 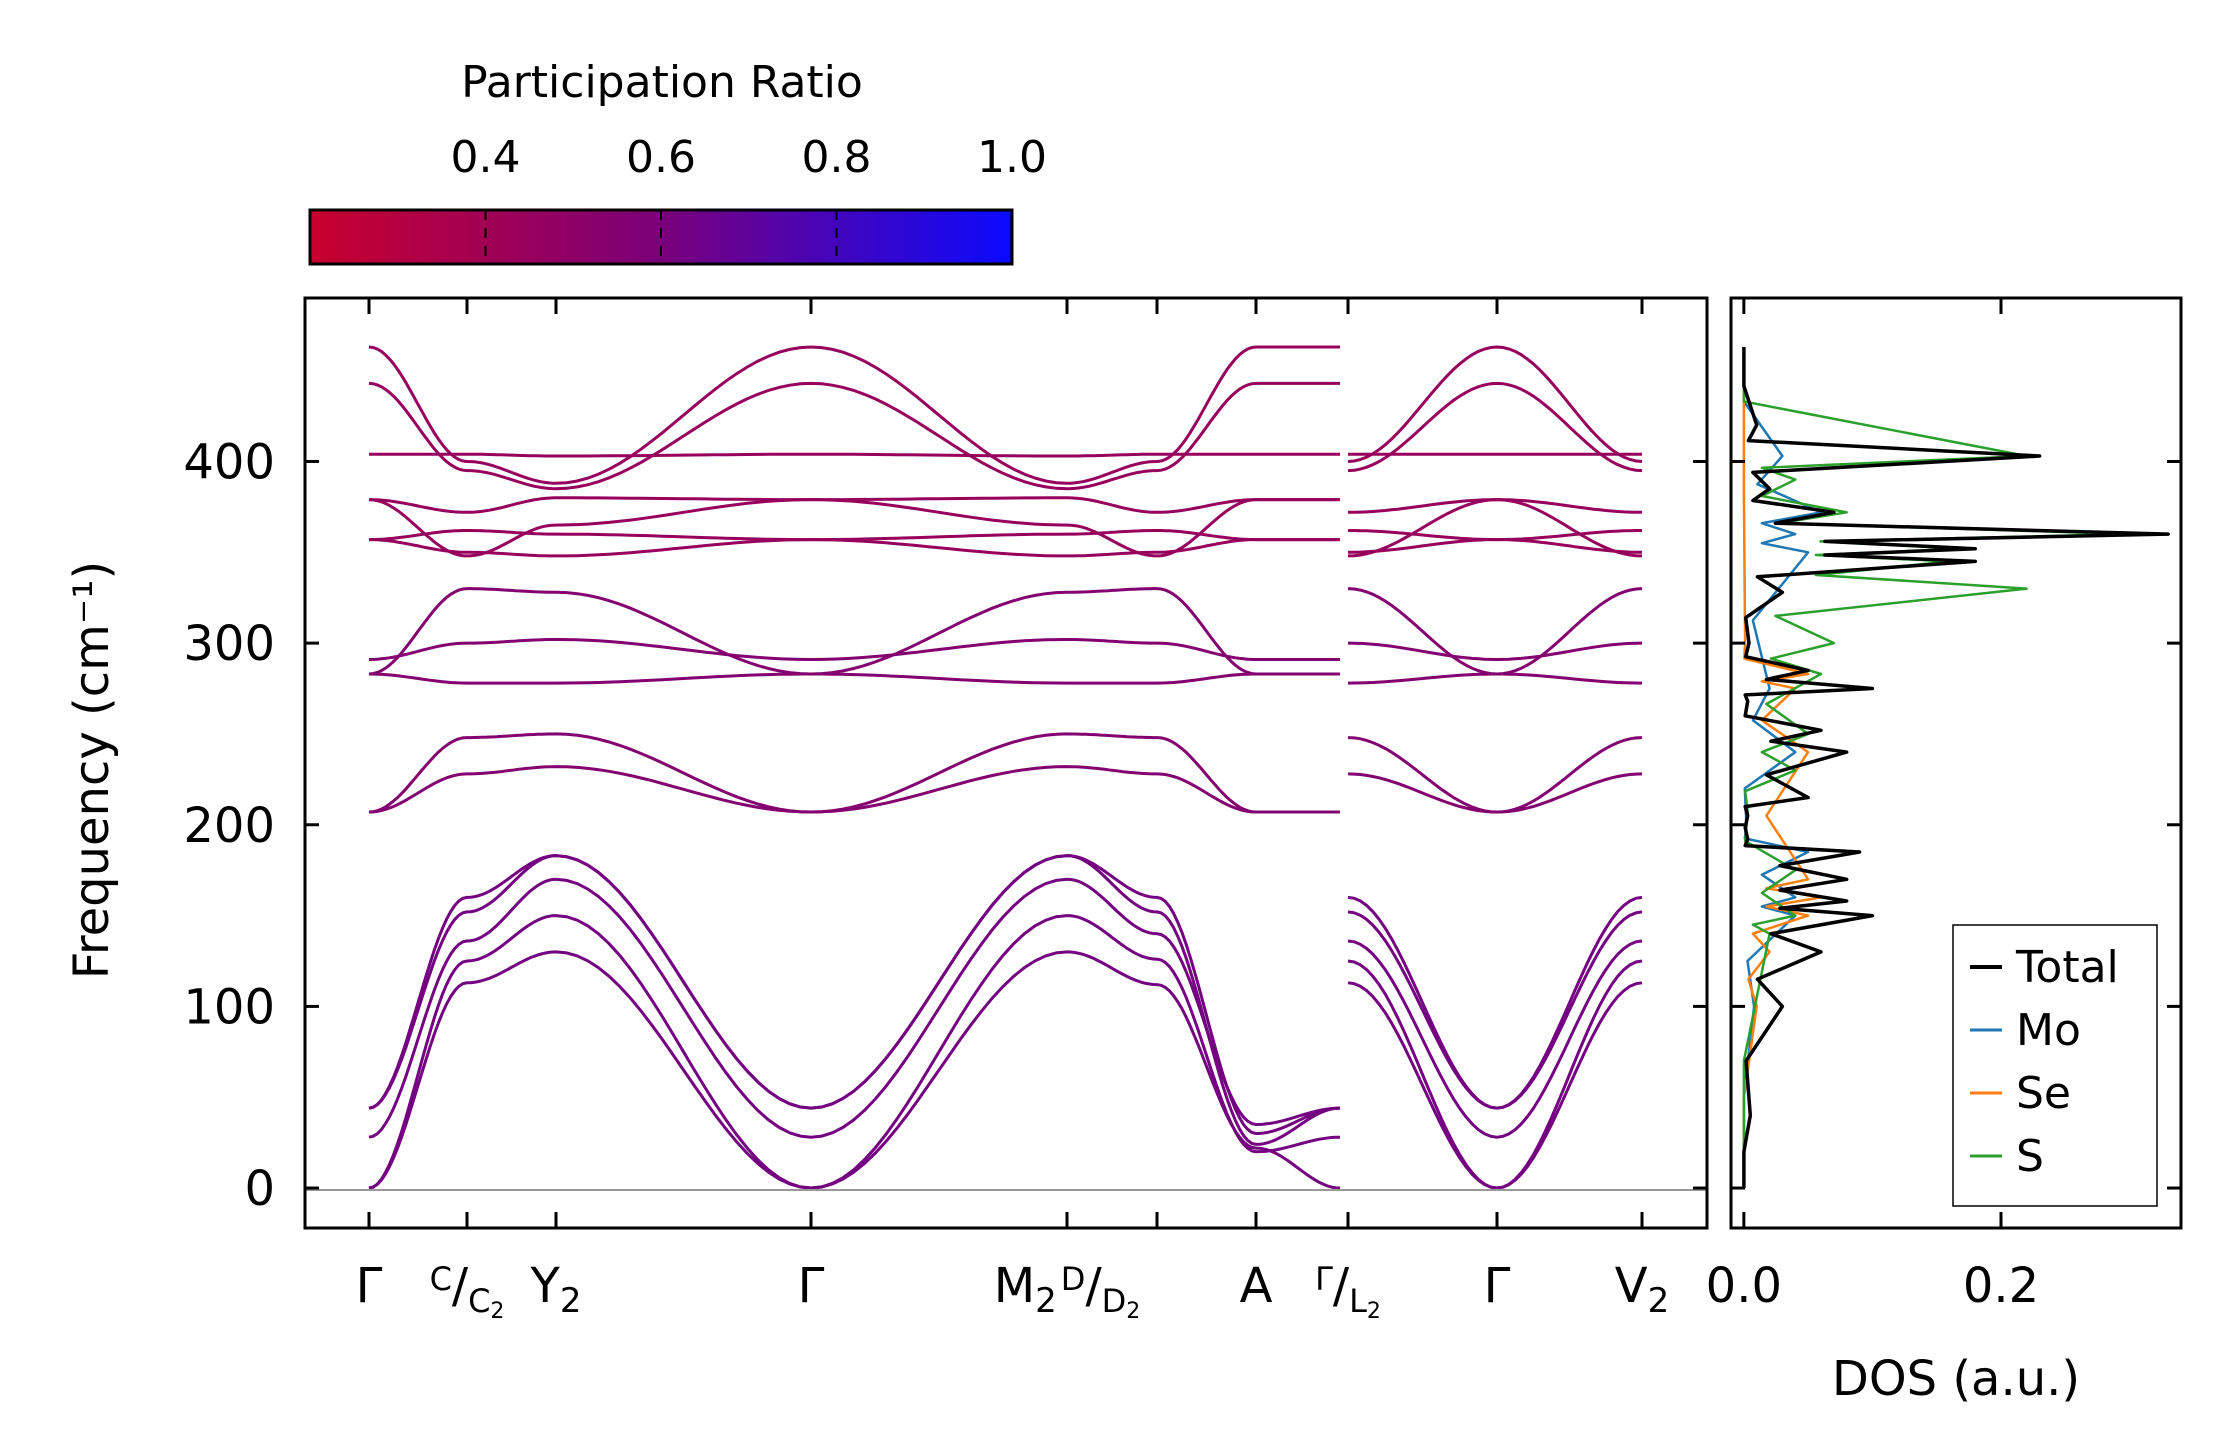 What do you see at coordinates (229, 1007) in the screenshot?
I see `y-tick-label: 100` at bounding box center [229, 1007].